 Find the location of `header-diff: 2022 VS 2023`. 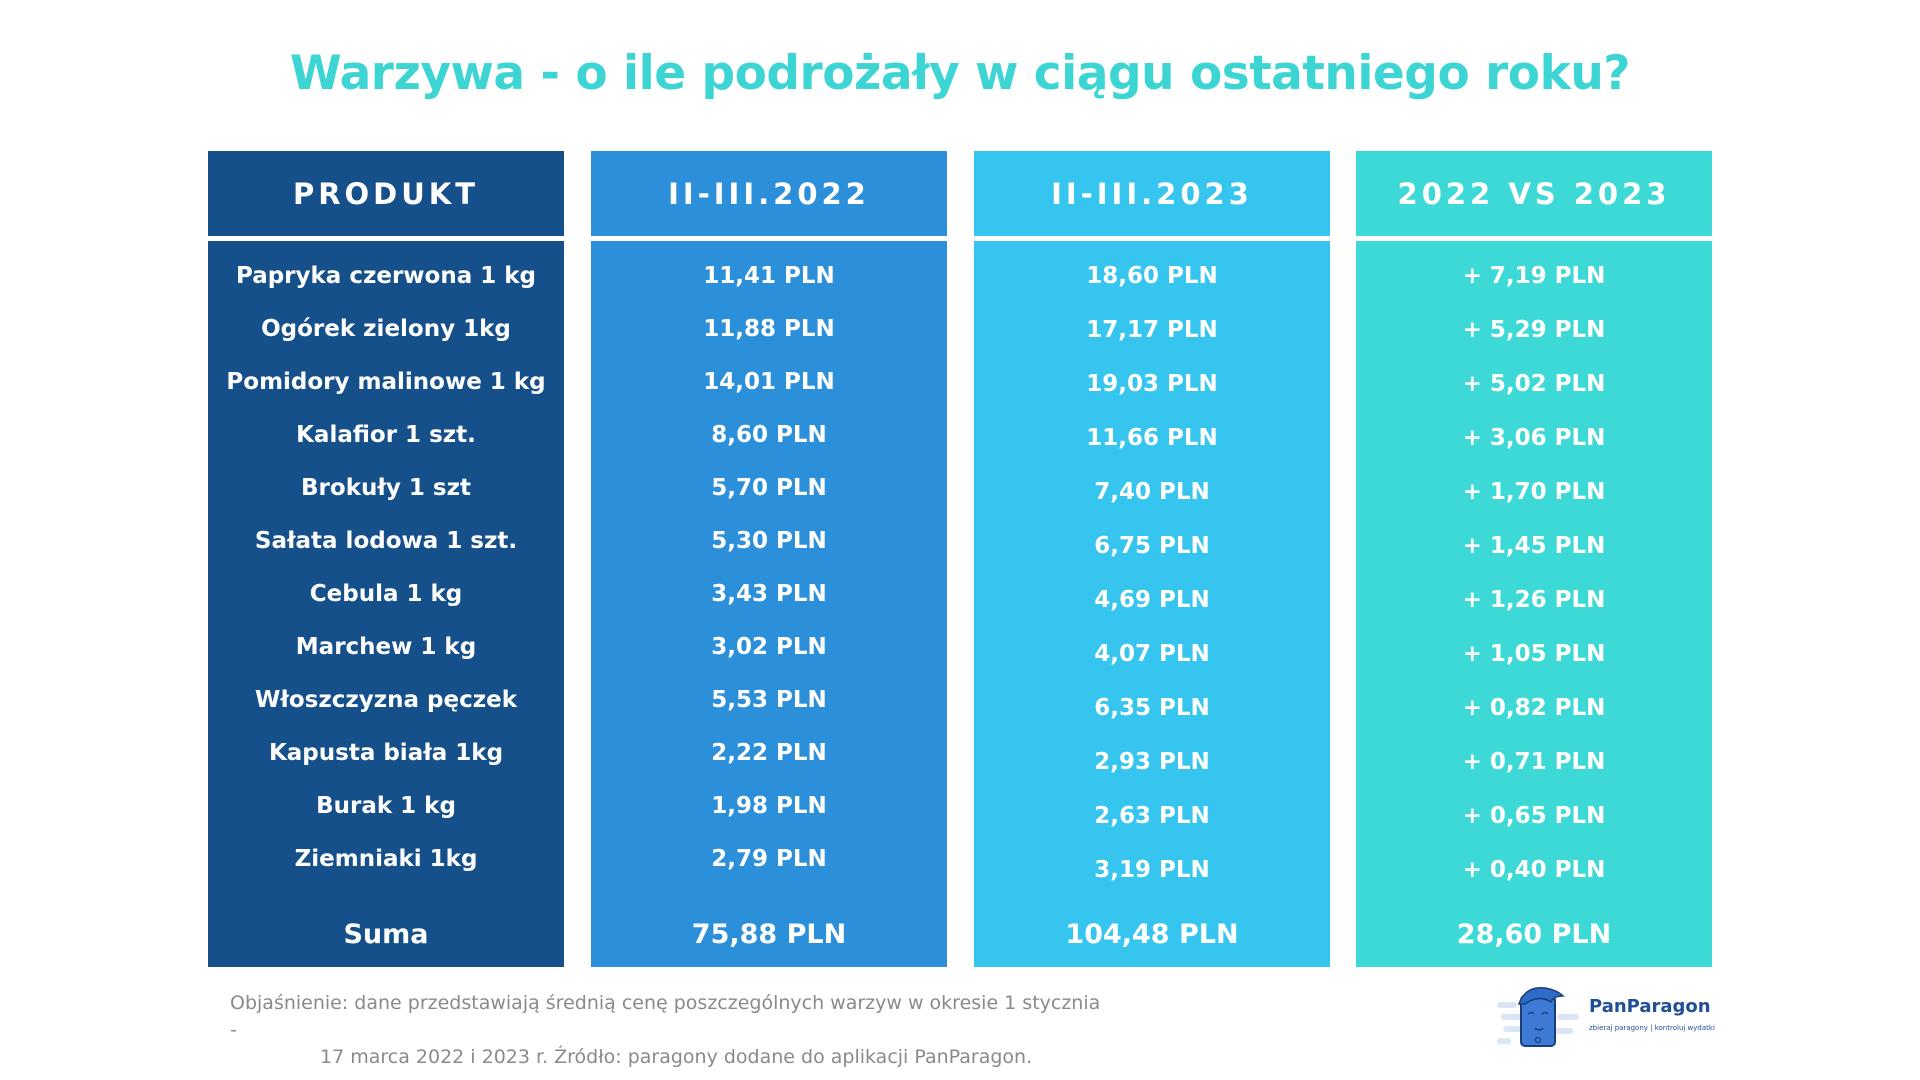

header-diff: 2022 VS 2023 is located at coordinates (1534, 193).